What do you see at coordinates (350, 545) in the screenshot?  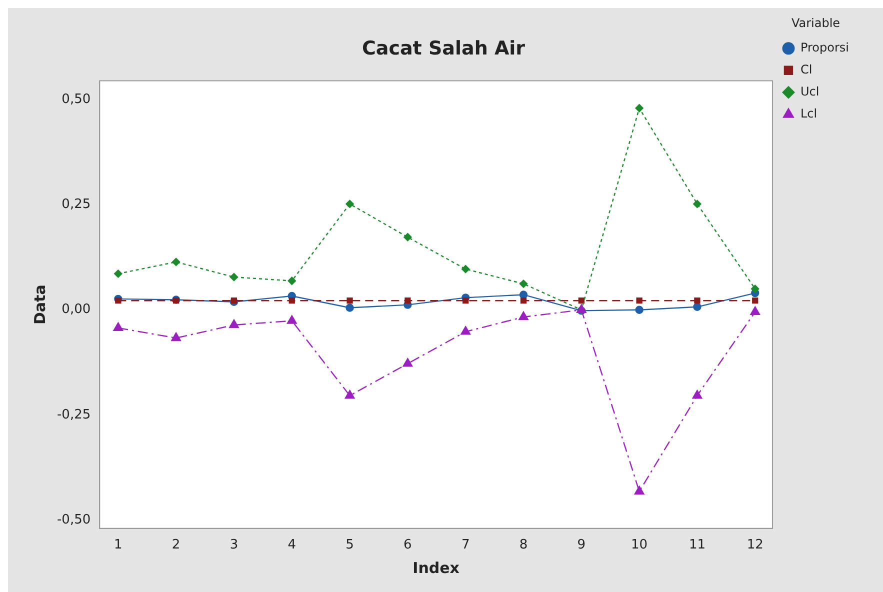 I see `x-tick-label: 5` at bounding box center [350, 545].